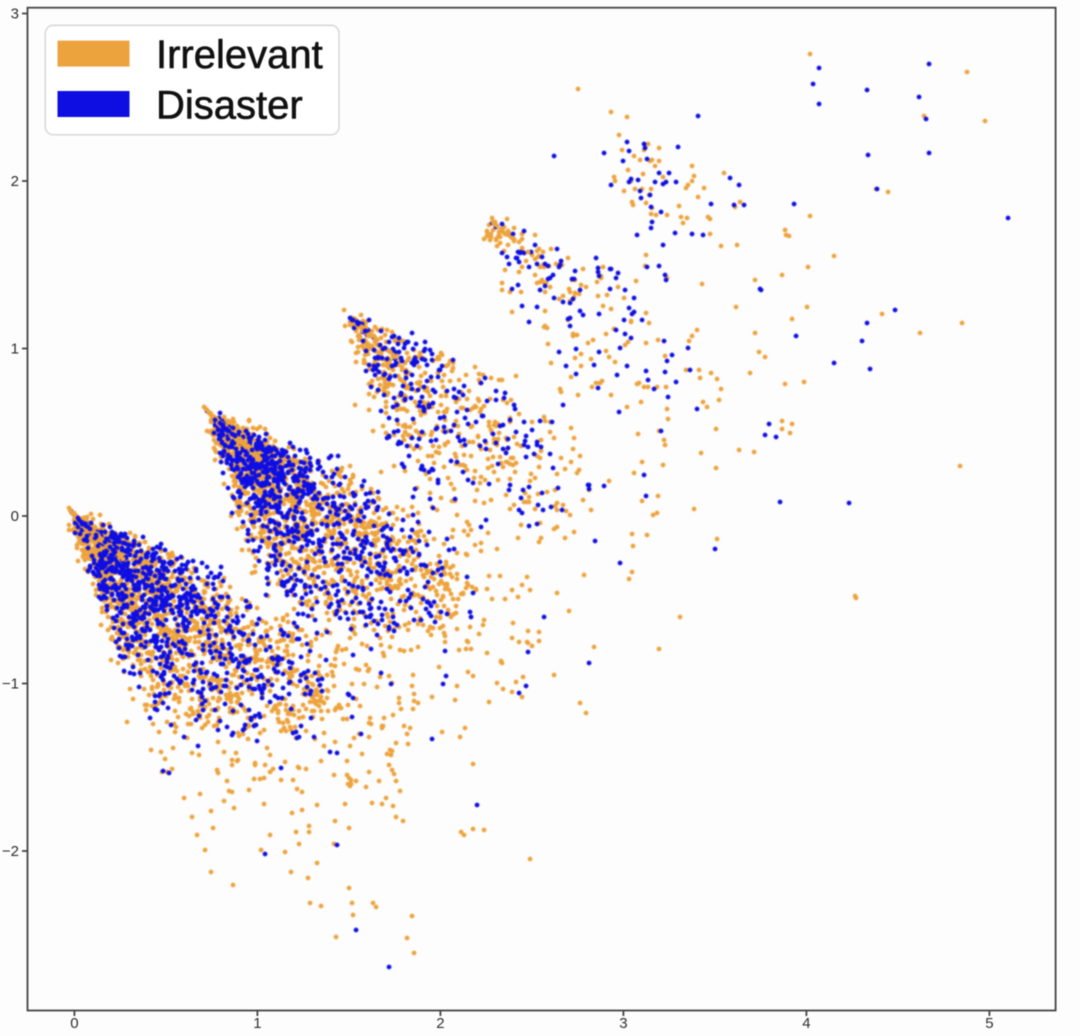 The height and width of the screenshot is (1036, 1080). I want to click on svg-text: −2, so click(10, 851).